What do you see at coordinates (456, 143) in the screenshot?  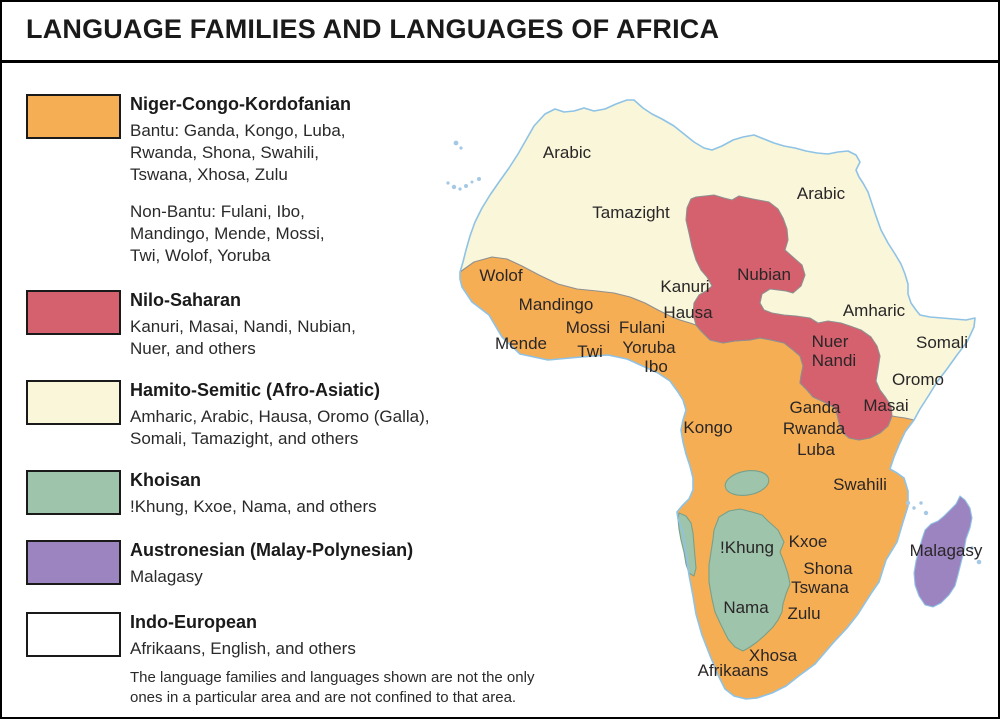 I see `island-madeira` at bounding box center [456, 143].